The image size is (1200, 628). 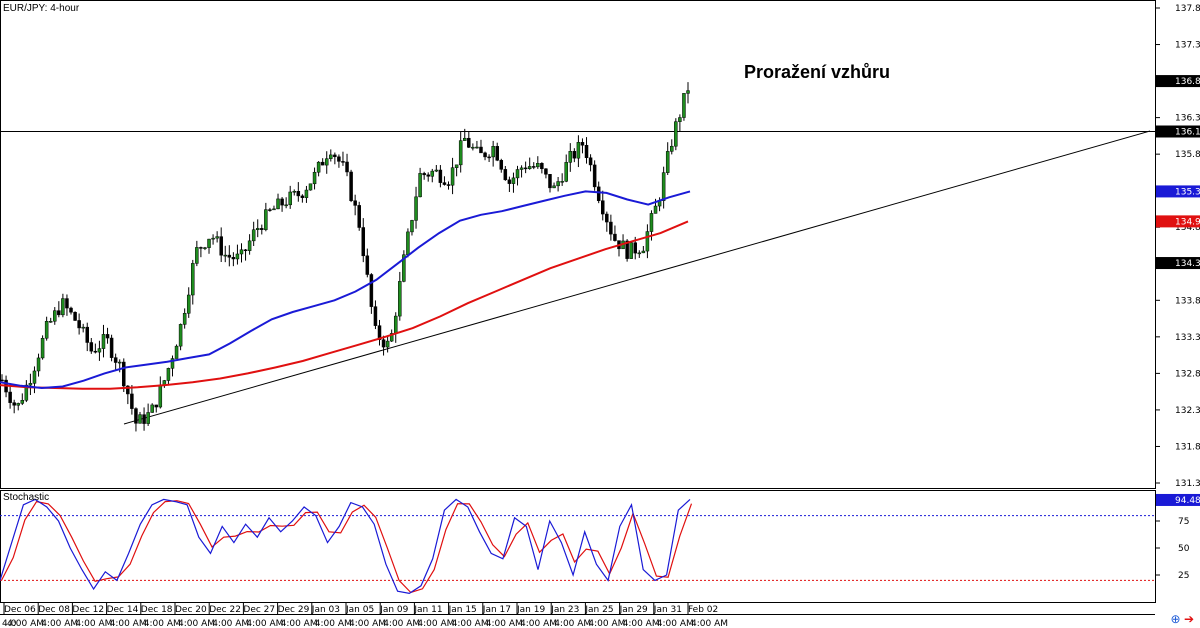 I want to click on price-label-box: 134.35, so click(x=1178, y=263).